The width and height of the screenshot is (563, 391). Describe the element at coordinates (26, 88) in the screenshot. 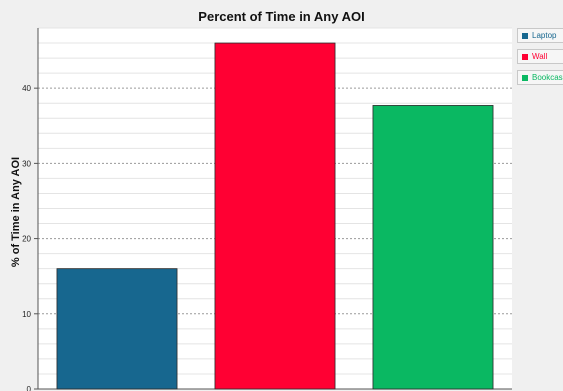

I see `y-tick-label: 40` at that location.